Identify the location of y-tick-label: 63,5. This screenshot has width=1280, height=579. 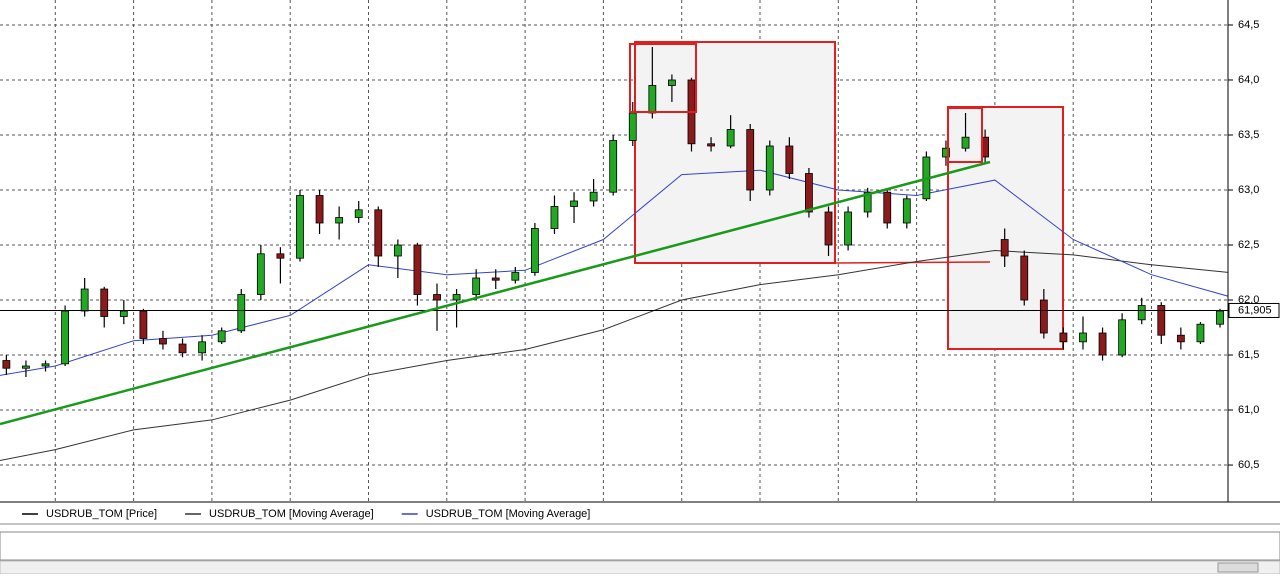
(1248, 135).